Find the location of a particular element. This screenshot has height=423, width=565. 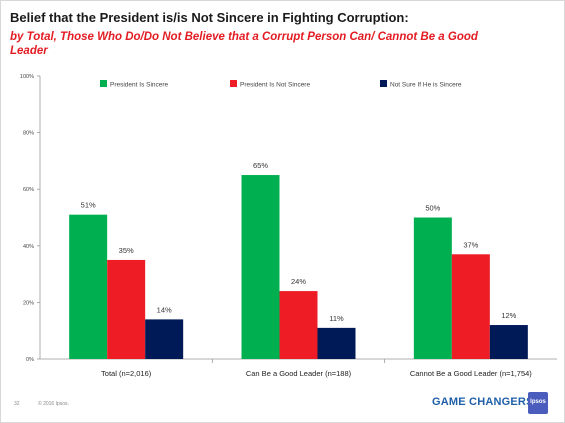

data-label: 11% is located at coordinates (336, 318).